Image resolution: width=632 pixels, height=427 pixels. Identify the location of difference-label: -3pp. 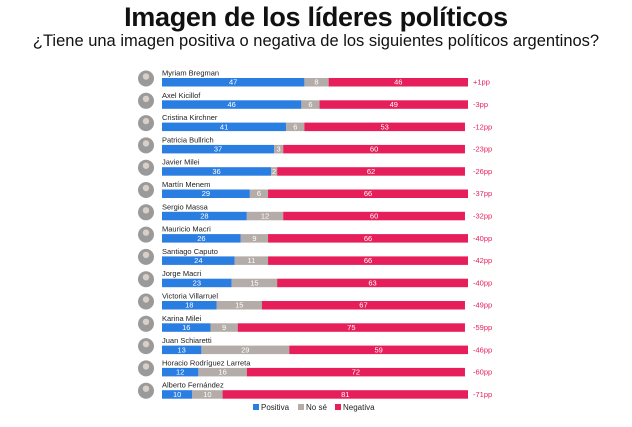
(480, 104).